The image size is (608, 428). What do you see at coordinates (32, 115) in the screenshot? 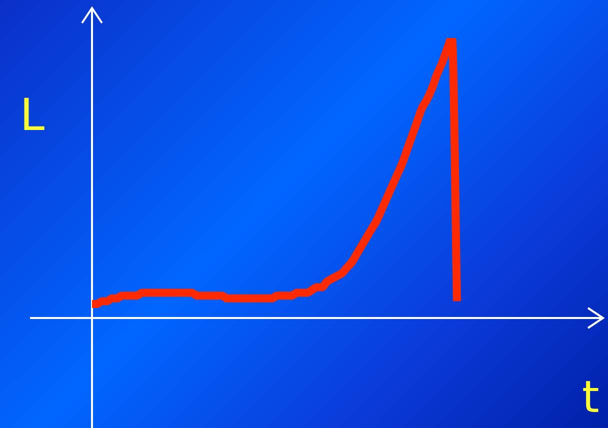
I see `y-axis-title: L` at bounding box center [32, 115].